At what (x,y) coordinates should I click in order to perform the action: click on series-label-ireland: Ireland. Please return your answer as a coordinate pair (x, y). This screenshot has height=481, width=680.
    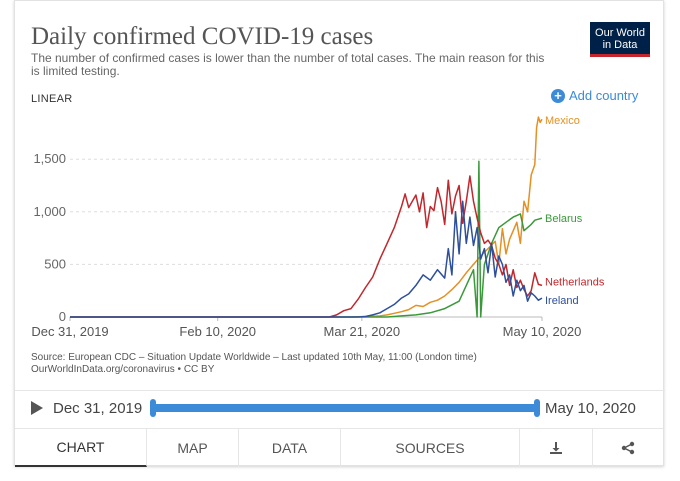
    Looking at the image, I should click on (562, 301).